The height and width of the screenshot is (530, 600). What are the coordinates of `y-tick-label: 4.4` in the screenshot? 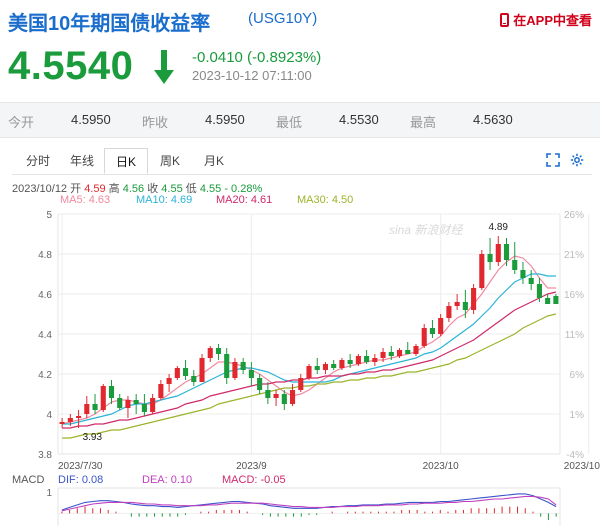 It's located at (45, 335).